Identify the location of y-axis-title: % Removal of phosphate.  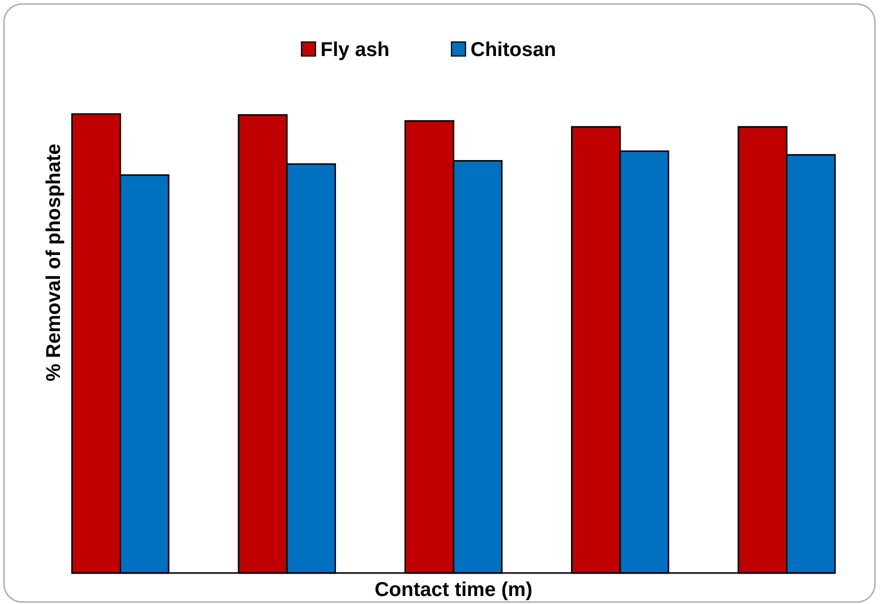
(54, 263).